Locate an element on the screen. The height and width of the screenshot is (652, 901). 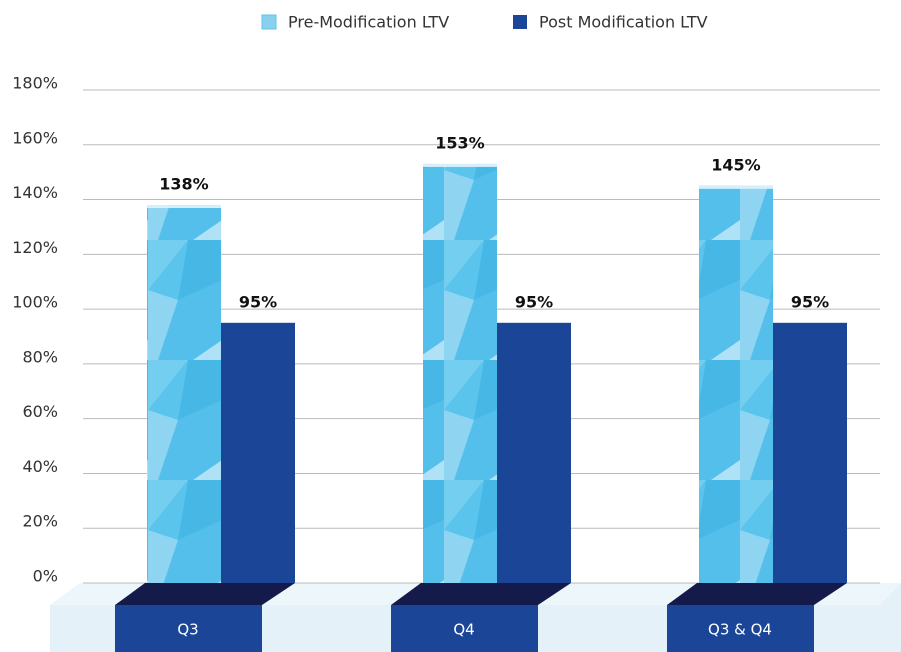
y-tick-label: 20% is located at coordinates (40, 521).